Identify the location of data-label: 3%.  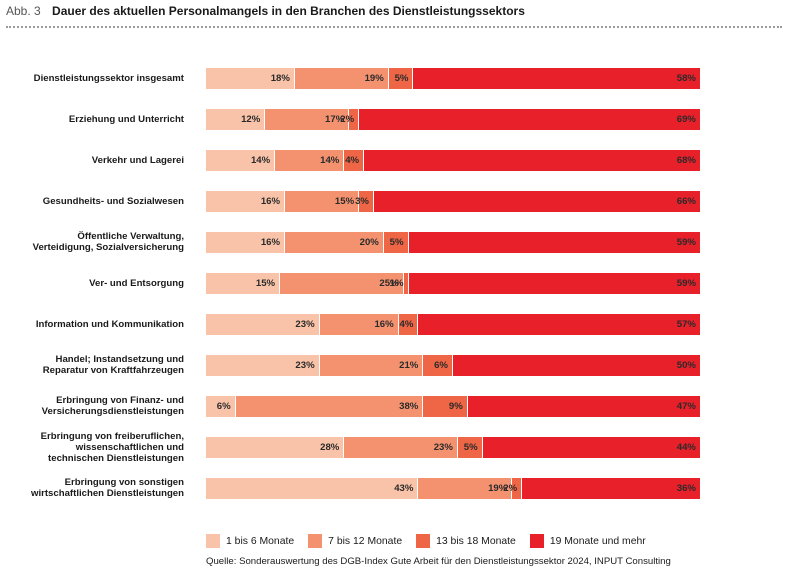
(362, 201).